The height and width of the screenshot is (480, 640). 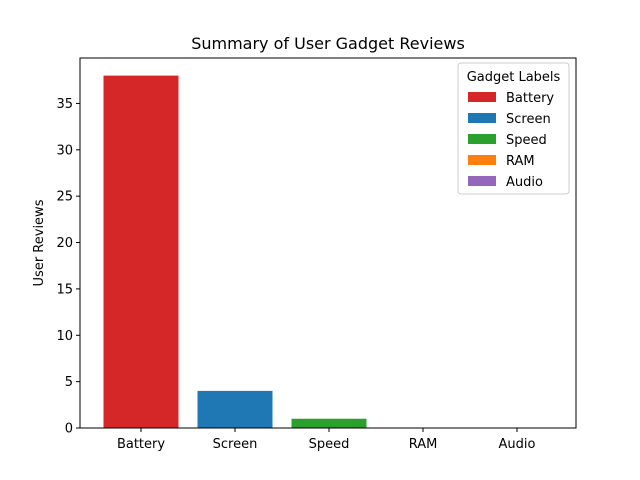 I want to click on x-tick-label: Speed, so click(x=329, y=444).